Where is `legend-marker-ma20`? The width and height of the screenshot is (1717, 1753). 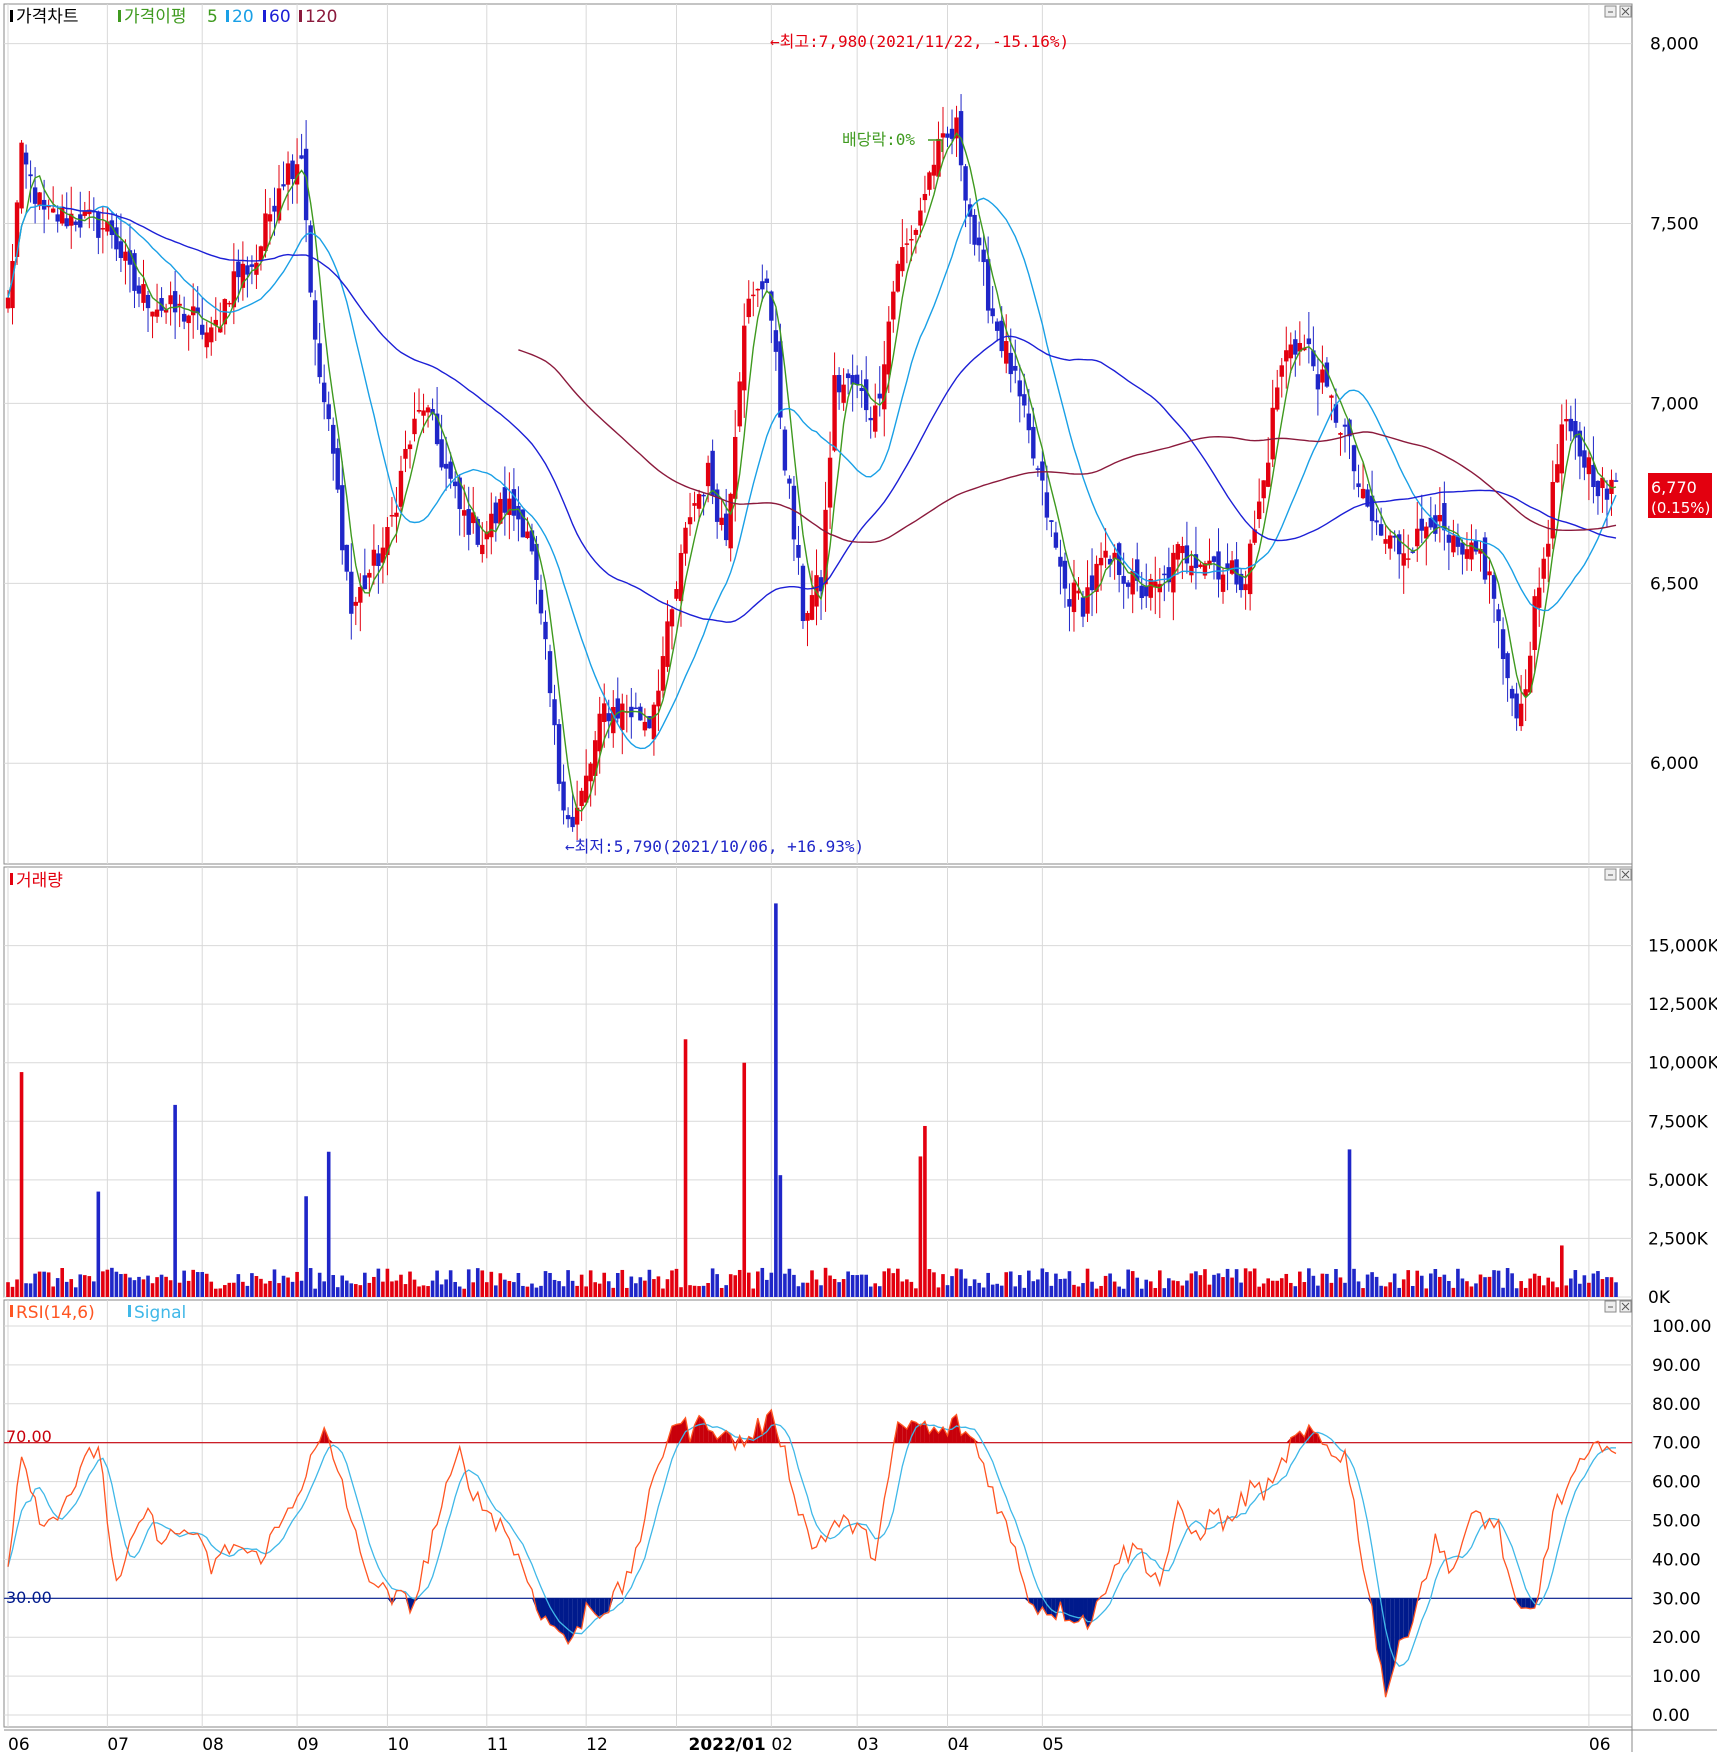 legend-marker-ma20 is located at coordinates (227, 16).